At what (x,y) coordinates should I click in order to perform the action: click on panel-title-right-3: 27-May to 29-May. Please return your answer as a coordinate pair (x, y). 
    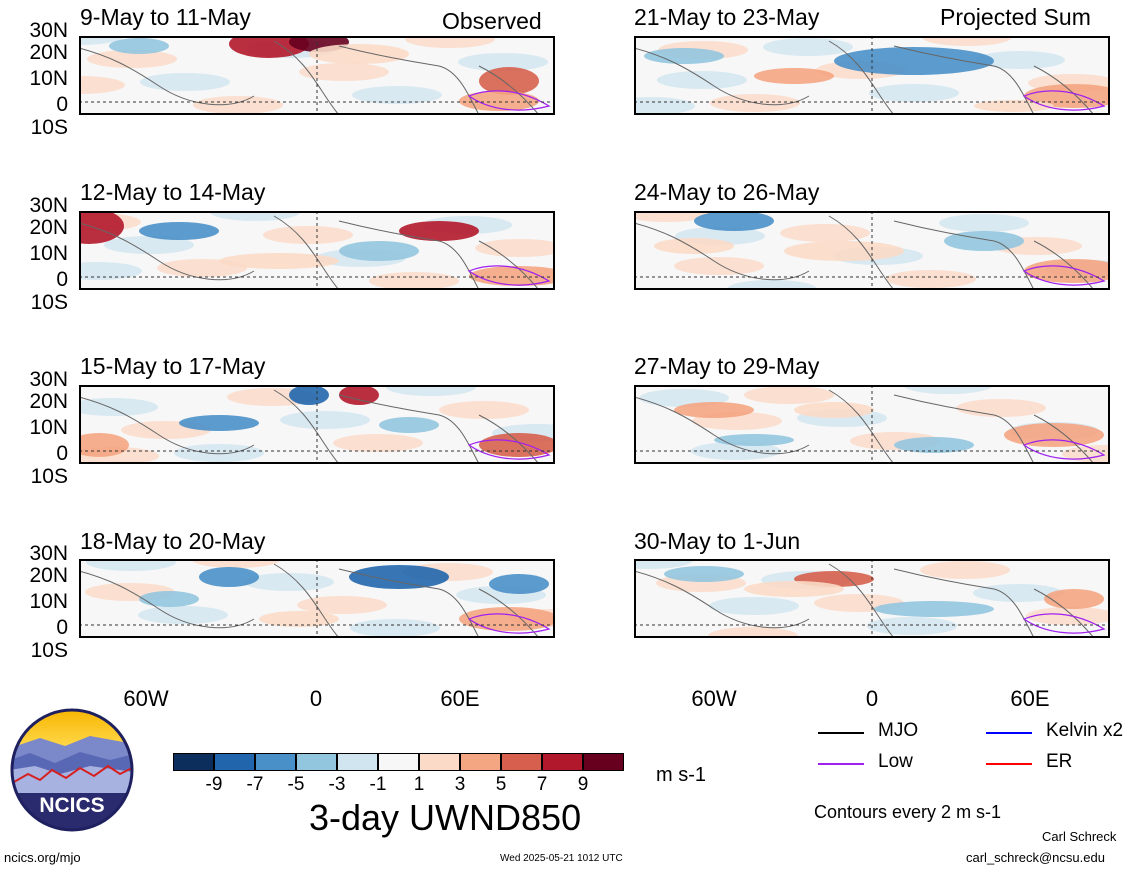
    Looking at the image, I should click on (727, 366).